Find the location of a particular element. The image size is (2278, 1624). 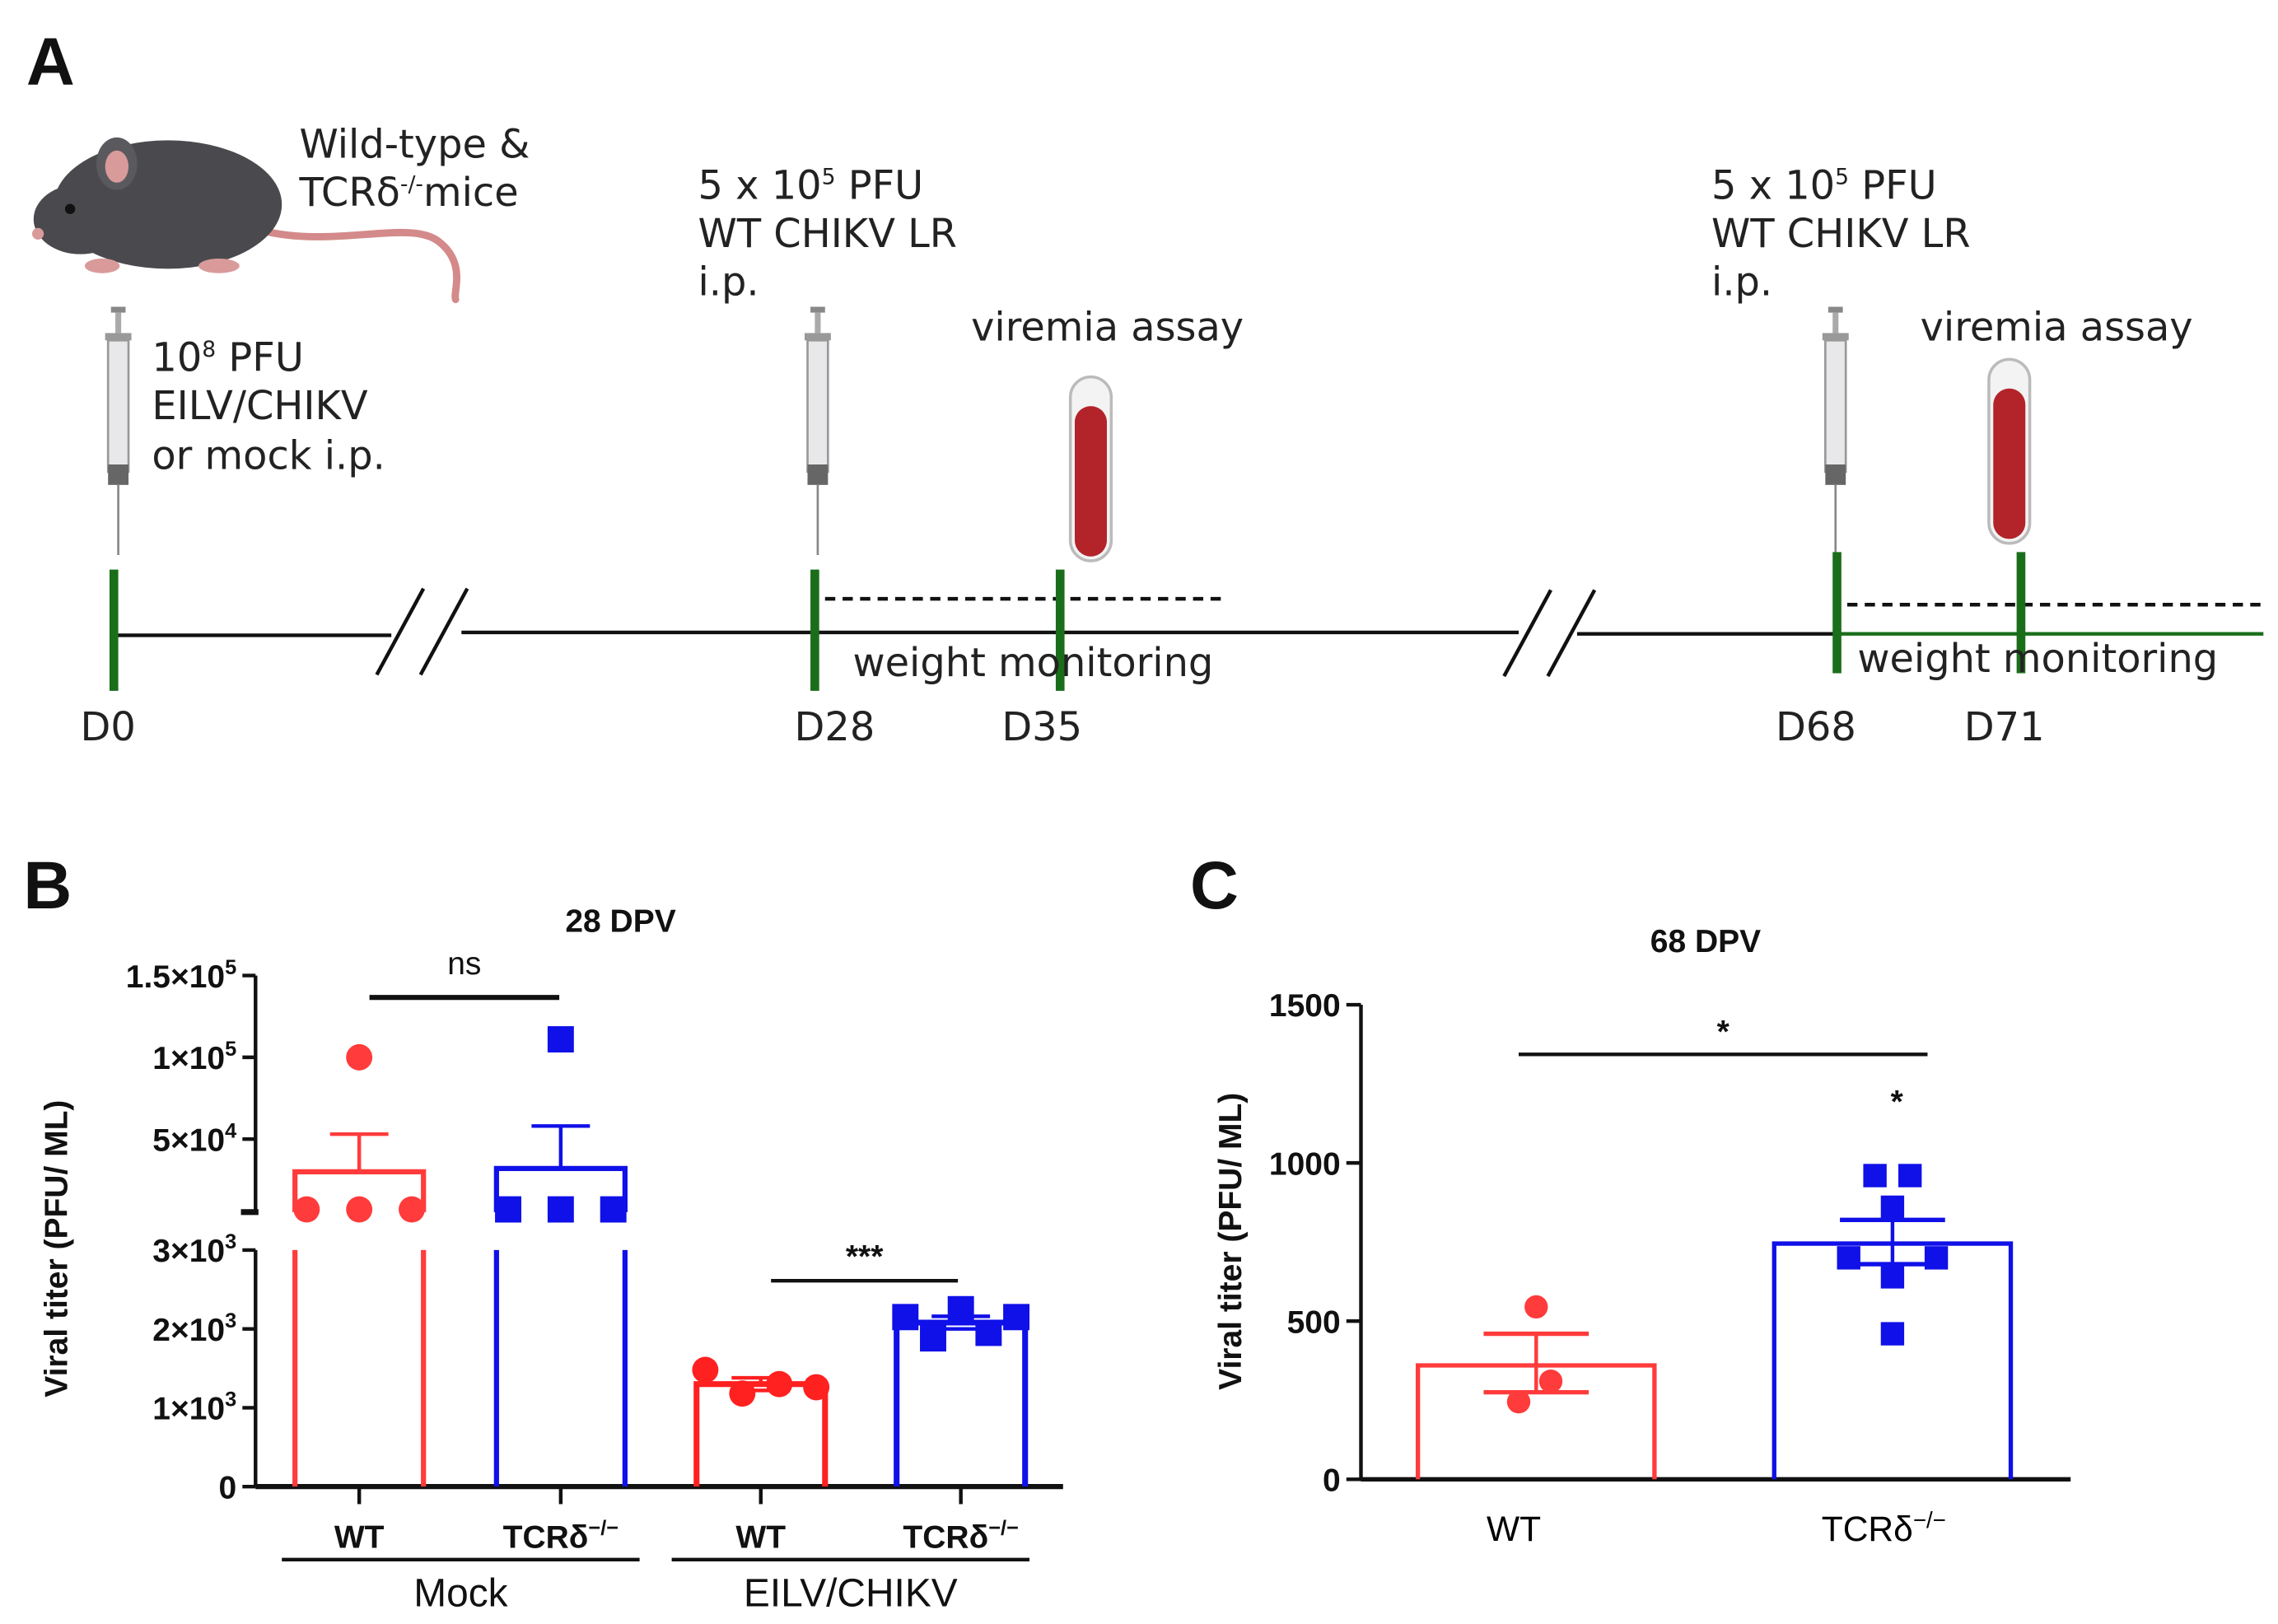

y-tick-label: 5×10⁴ is located at coordinates (194, 1138).